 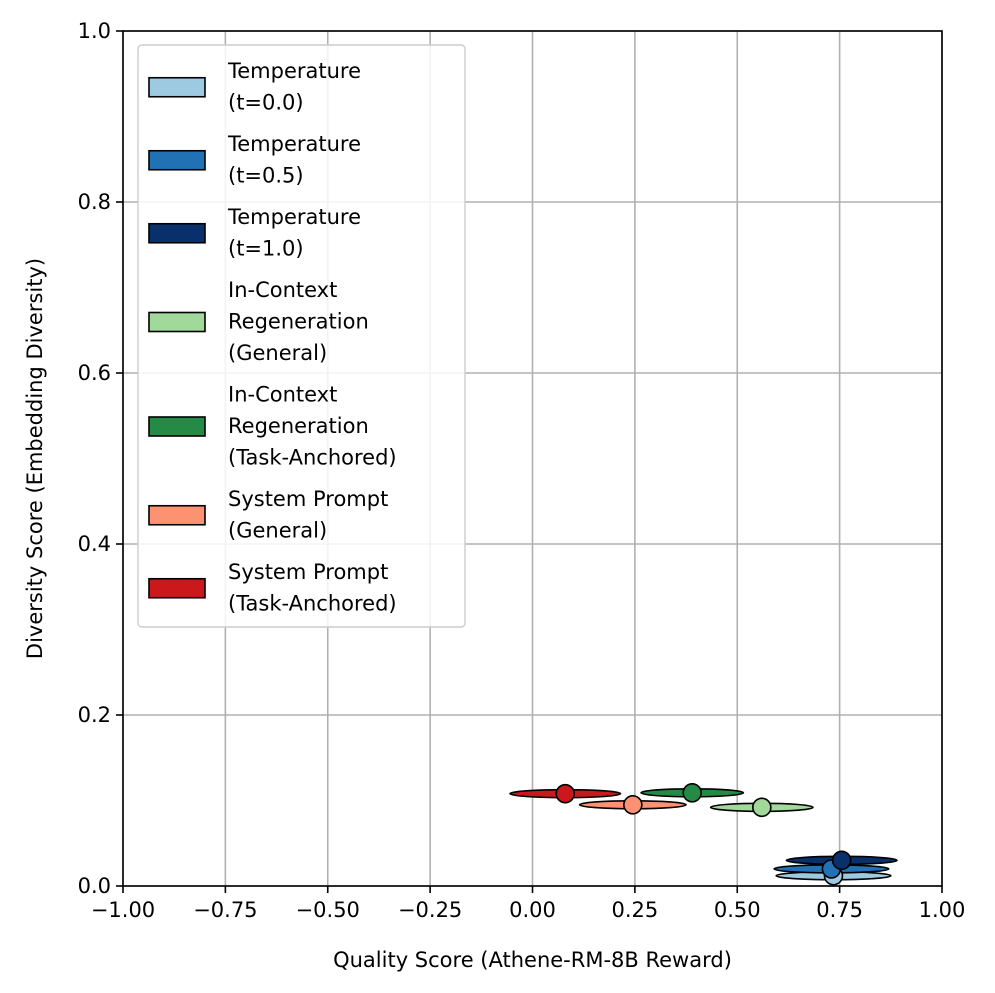 I want to click on legend-entry-label: Temperature (t=0.5), so click(x=294, y=160).